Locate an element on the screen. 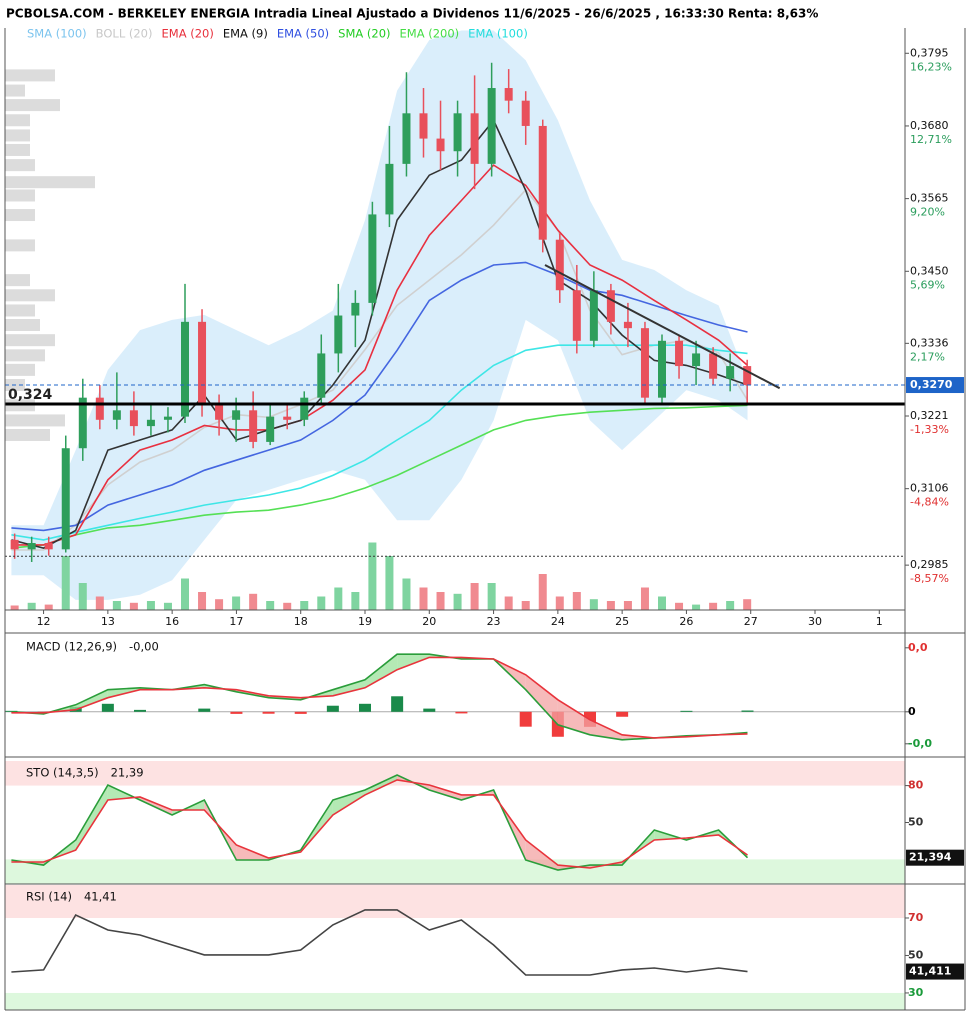 The image size is (973, 1013). y-tick-label: 0,3106 is located at coordinates (929, 488).